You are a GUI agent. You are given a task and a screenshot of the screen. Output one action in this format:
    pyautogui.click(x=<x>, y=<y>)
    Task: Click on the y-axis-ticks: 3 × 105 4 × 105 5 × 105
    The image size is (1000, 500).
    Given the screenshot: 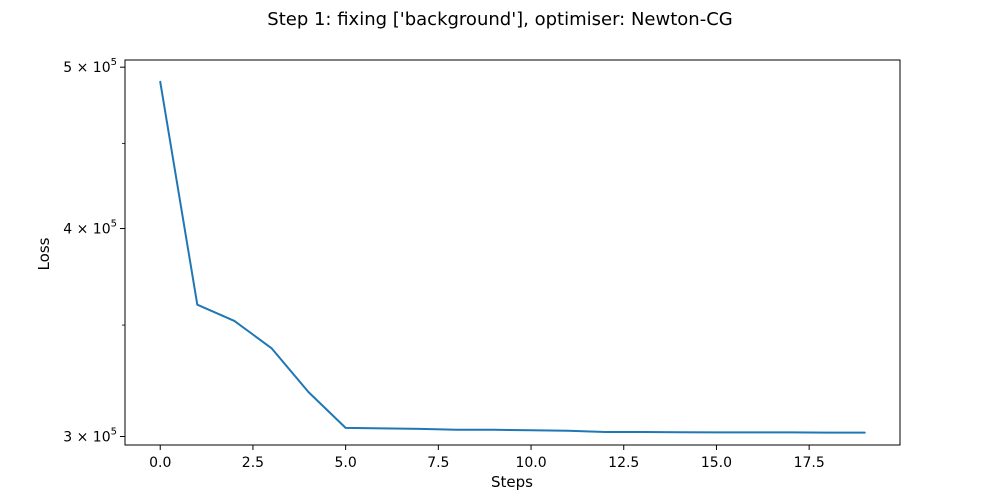 What is the action you would take?
    pyautogui.click(x=94, y=251)
    